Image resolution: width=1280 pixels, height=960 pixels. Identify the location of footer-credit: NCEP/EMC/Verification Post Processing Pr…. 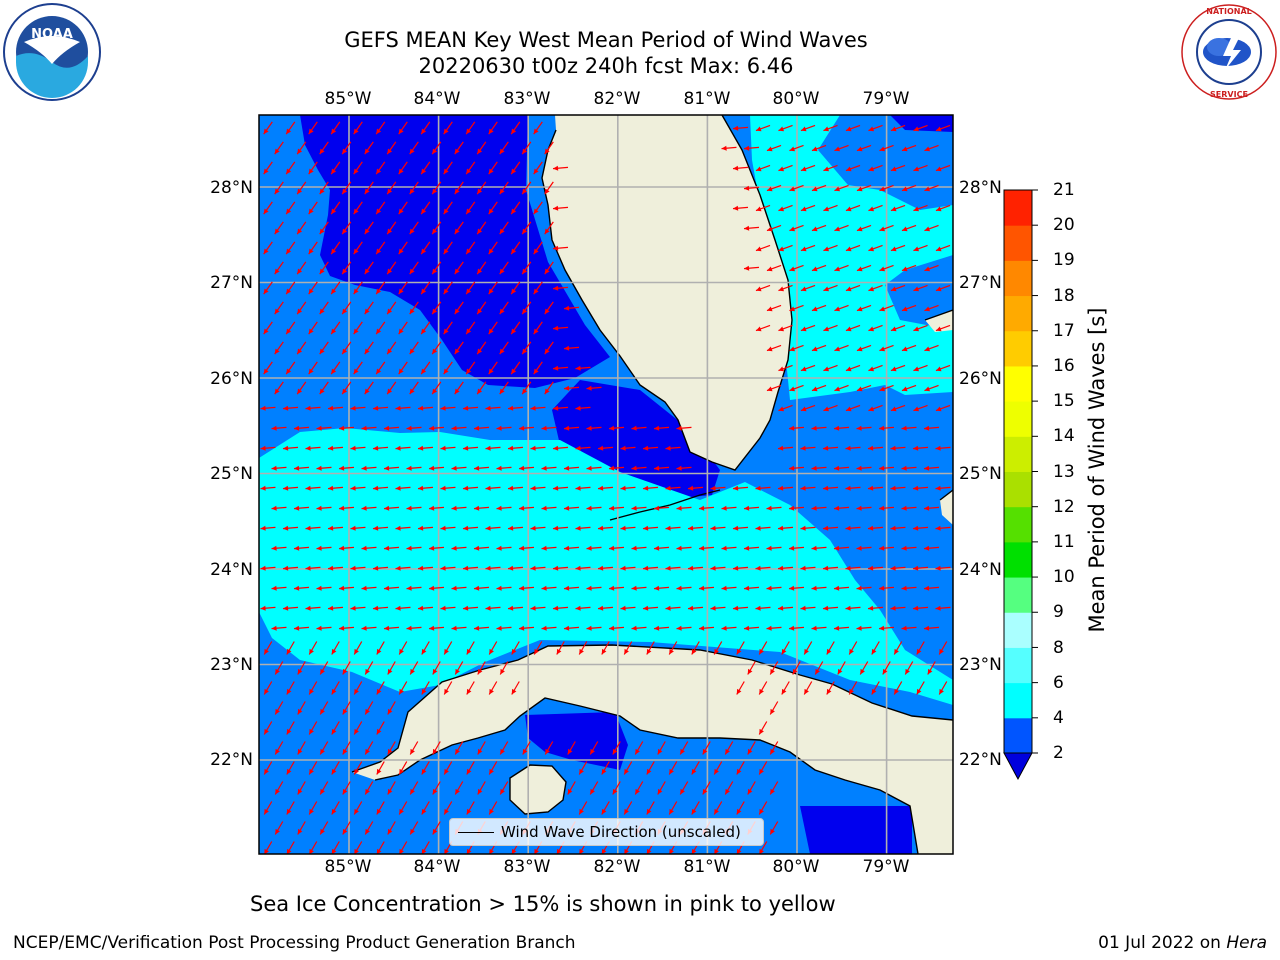
(294, 943).